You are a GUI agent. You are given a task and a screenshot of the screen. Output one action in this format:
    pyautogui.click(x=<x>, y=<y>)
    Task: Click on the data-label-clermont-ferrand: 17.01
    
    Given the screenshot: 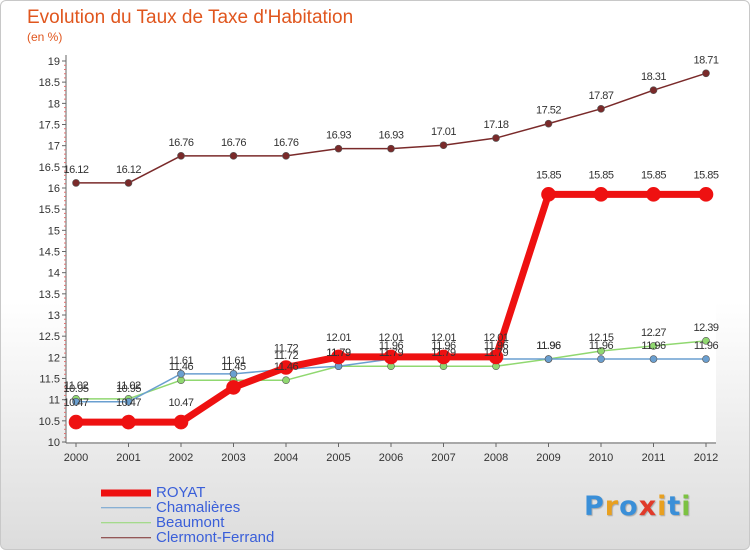 What is the action you would take?
    pyautogui.click(x=443, y=132)
    